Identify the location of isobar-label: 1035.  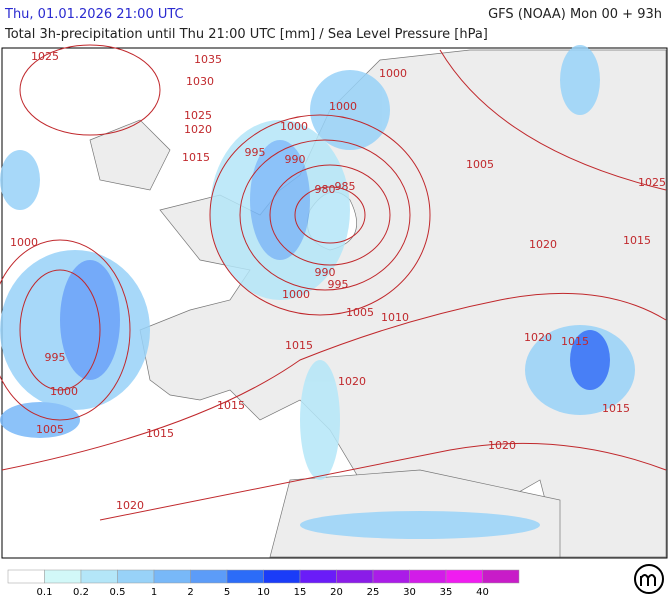
(208, 59).